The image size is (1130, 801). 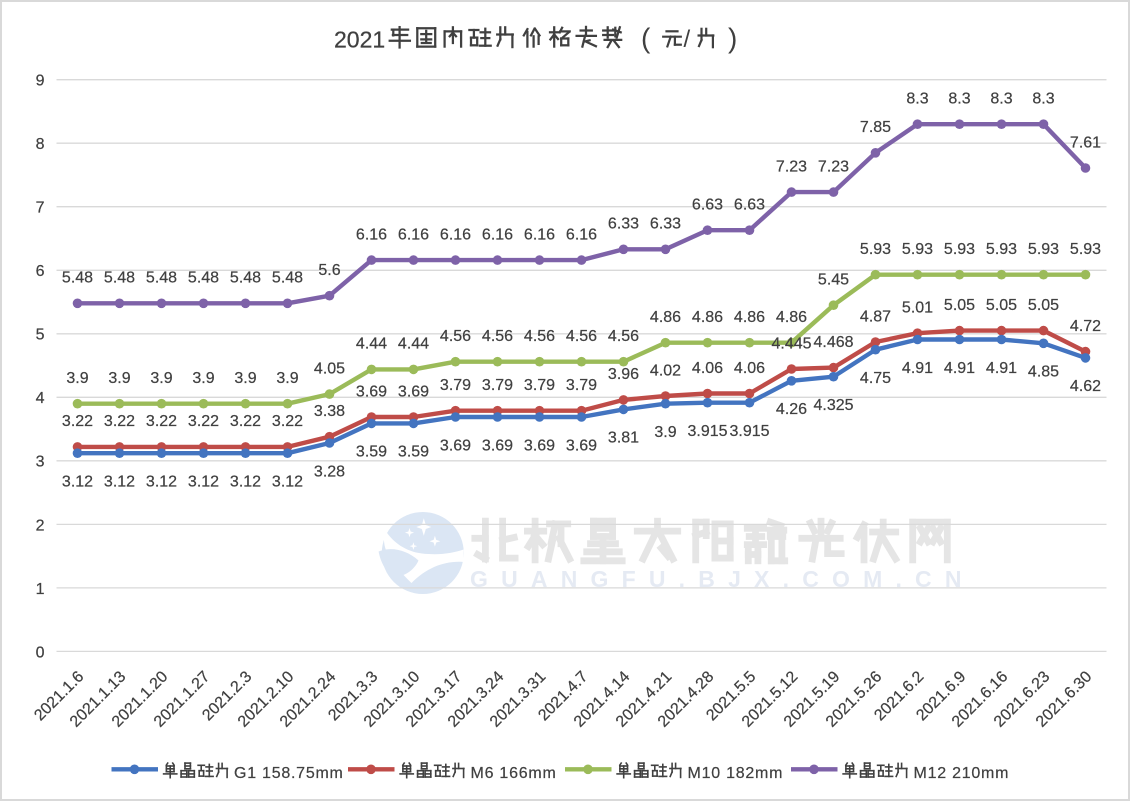 I want to click on svg-text: 4.85, so click(x=1043, y=372).